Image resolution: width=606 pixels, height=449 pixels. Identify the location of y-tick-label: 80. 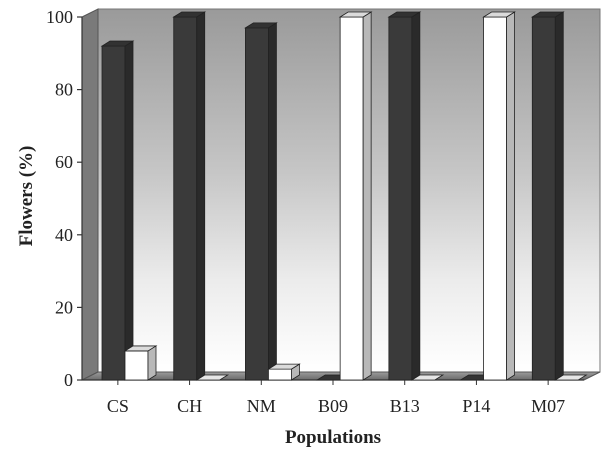
(64, 90).